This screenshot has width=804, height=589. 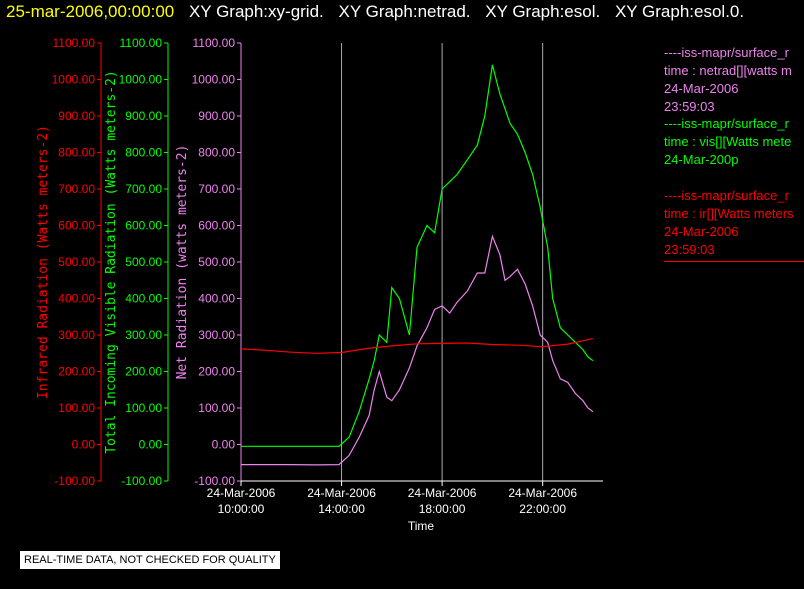 I want to click on x-tick-time: 14:00:00, so click(x=341, y=509).